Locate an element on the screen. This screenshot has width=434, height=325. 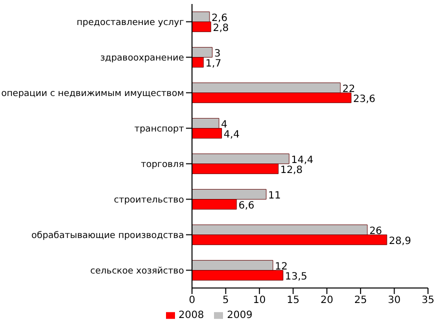
x-tick-label: 0 is located at coordinates (192, 300).